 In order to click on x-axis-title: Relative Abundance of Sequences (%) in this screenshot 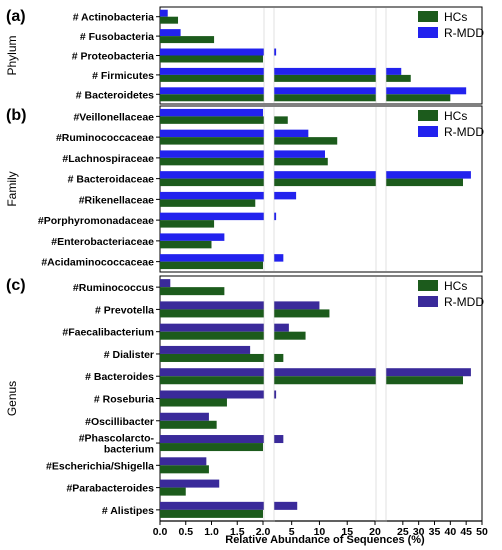, I will do `click(325, 540)`.